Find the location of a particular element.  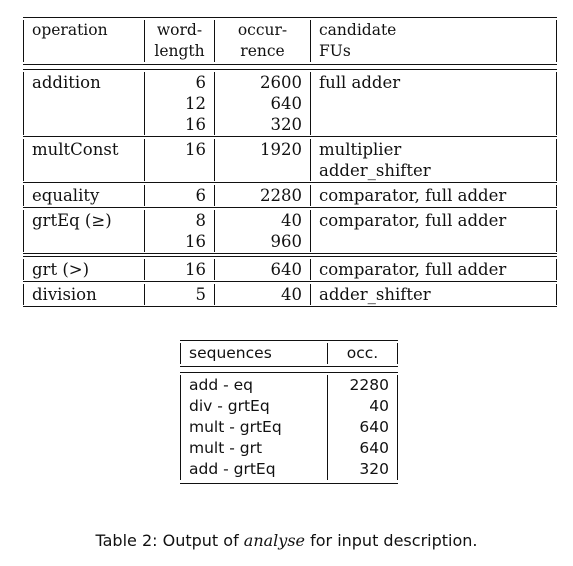

wordlength-cell: 5 is located at coordinates (180, 294).